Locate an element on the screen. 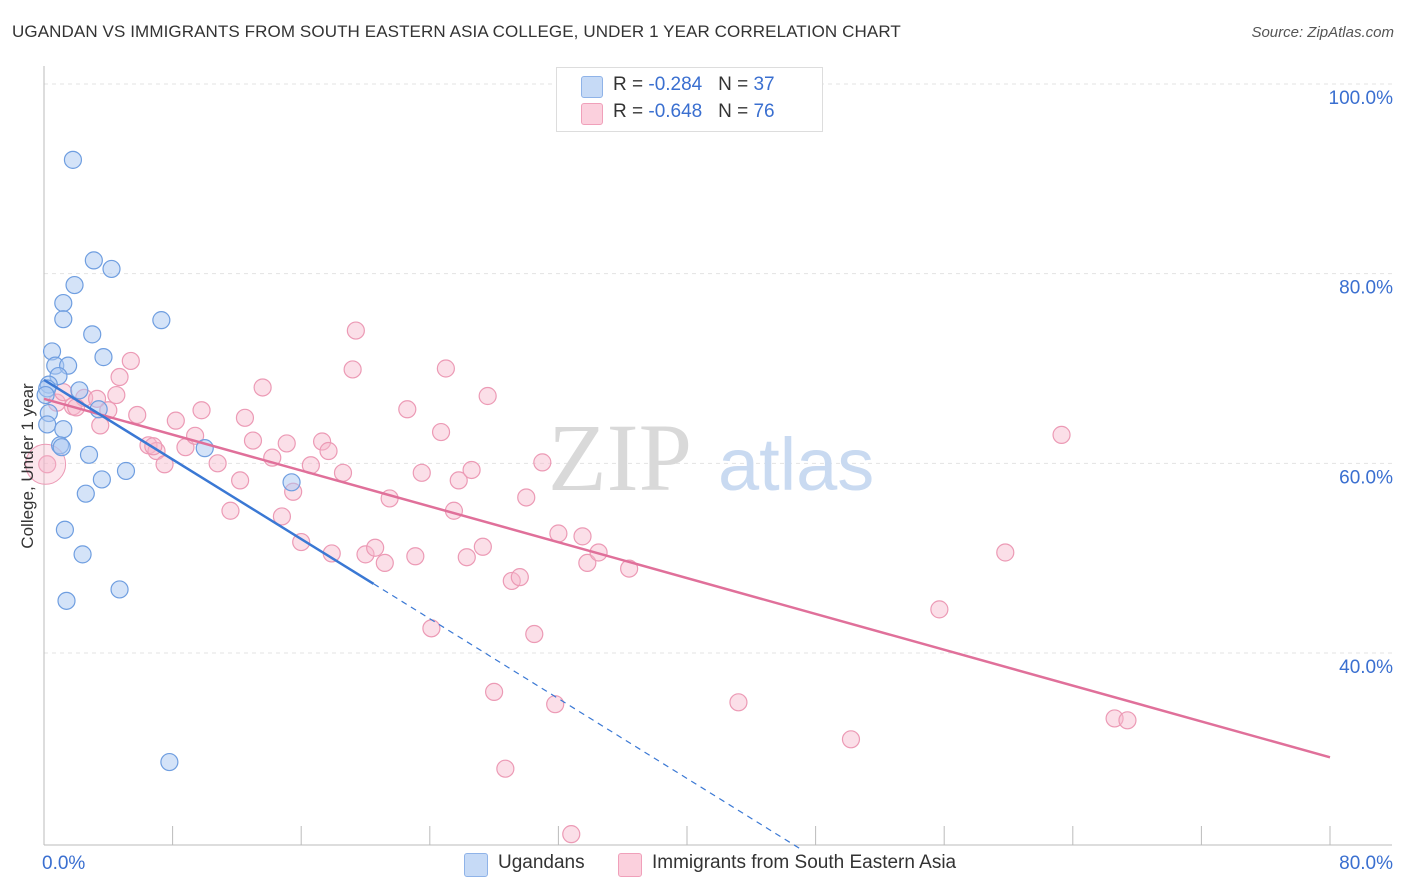  x-tick-label-min: 0.0% is located at coordinates (63, 863).